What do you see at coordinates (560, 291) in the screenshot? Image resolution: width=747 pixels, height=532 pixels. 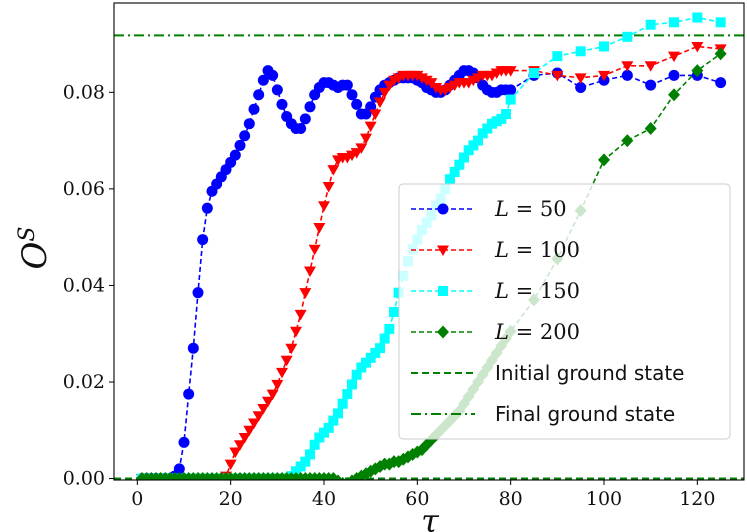 I see `legend-value: 150` at bounding box center [560, 291].